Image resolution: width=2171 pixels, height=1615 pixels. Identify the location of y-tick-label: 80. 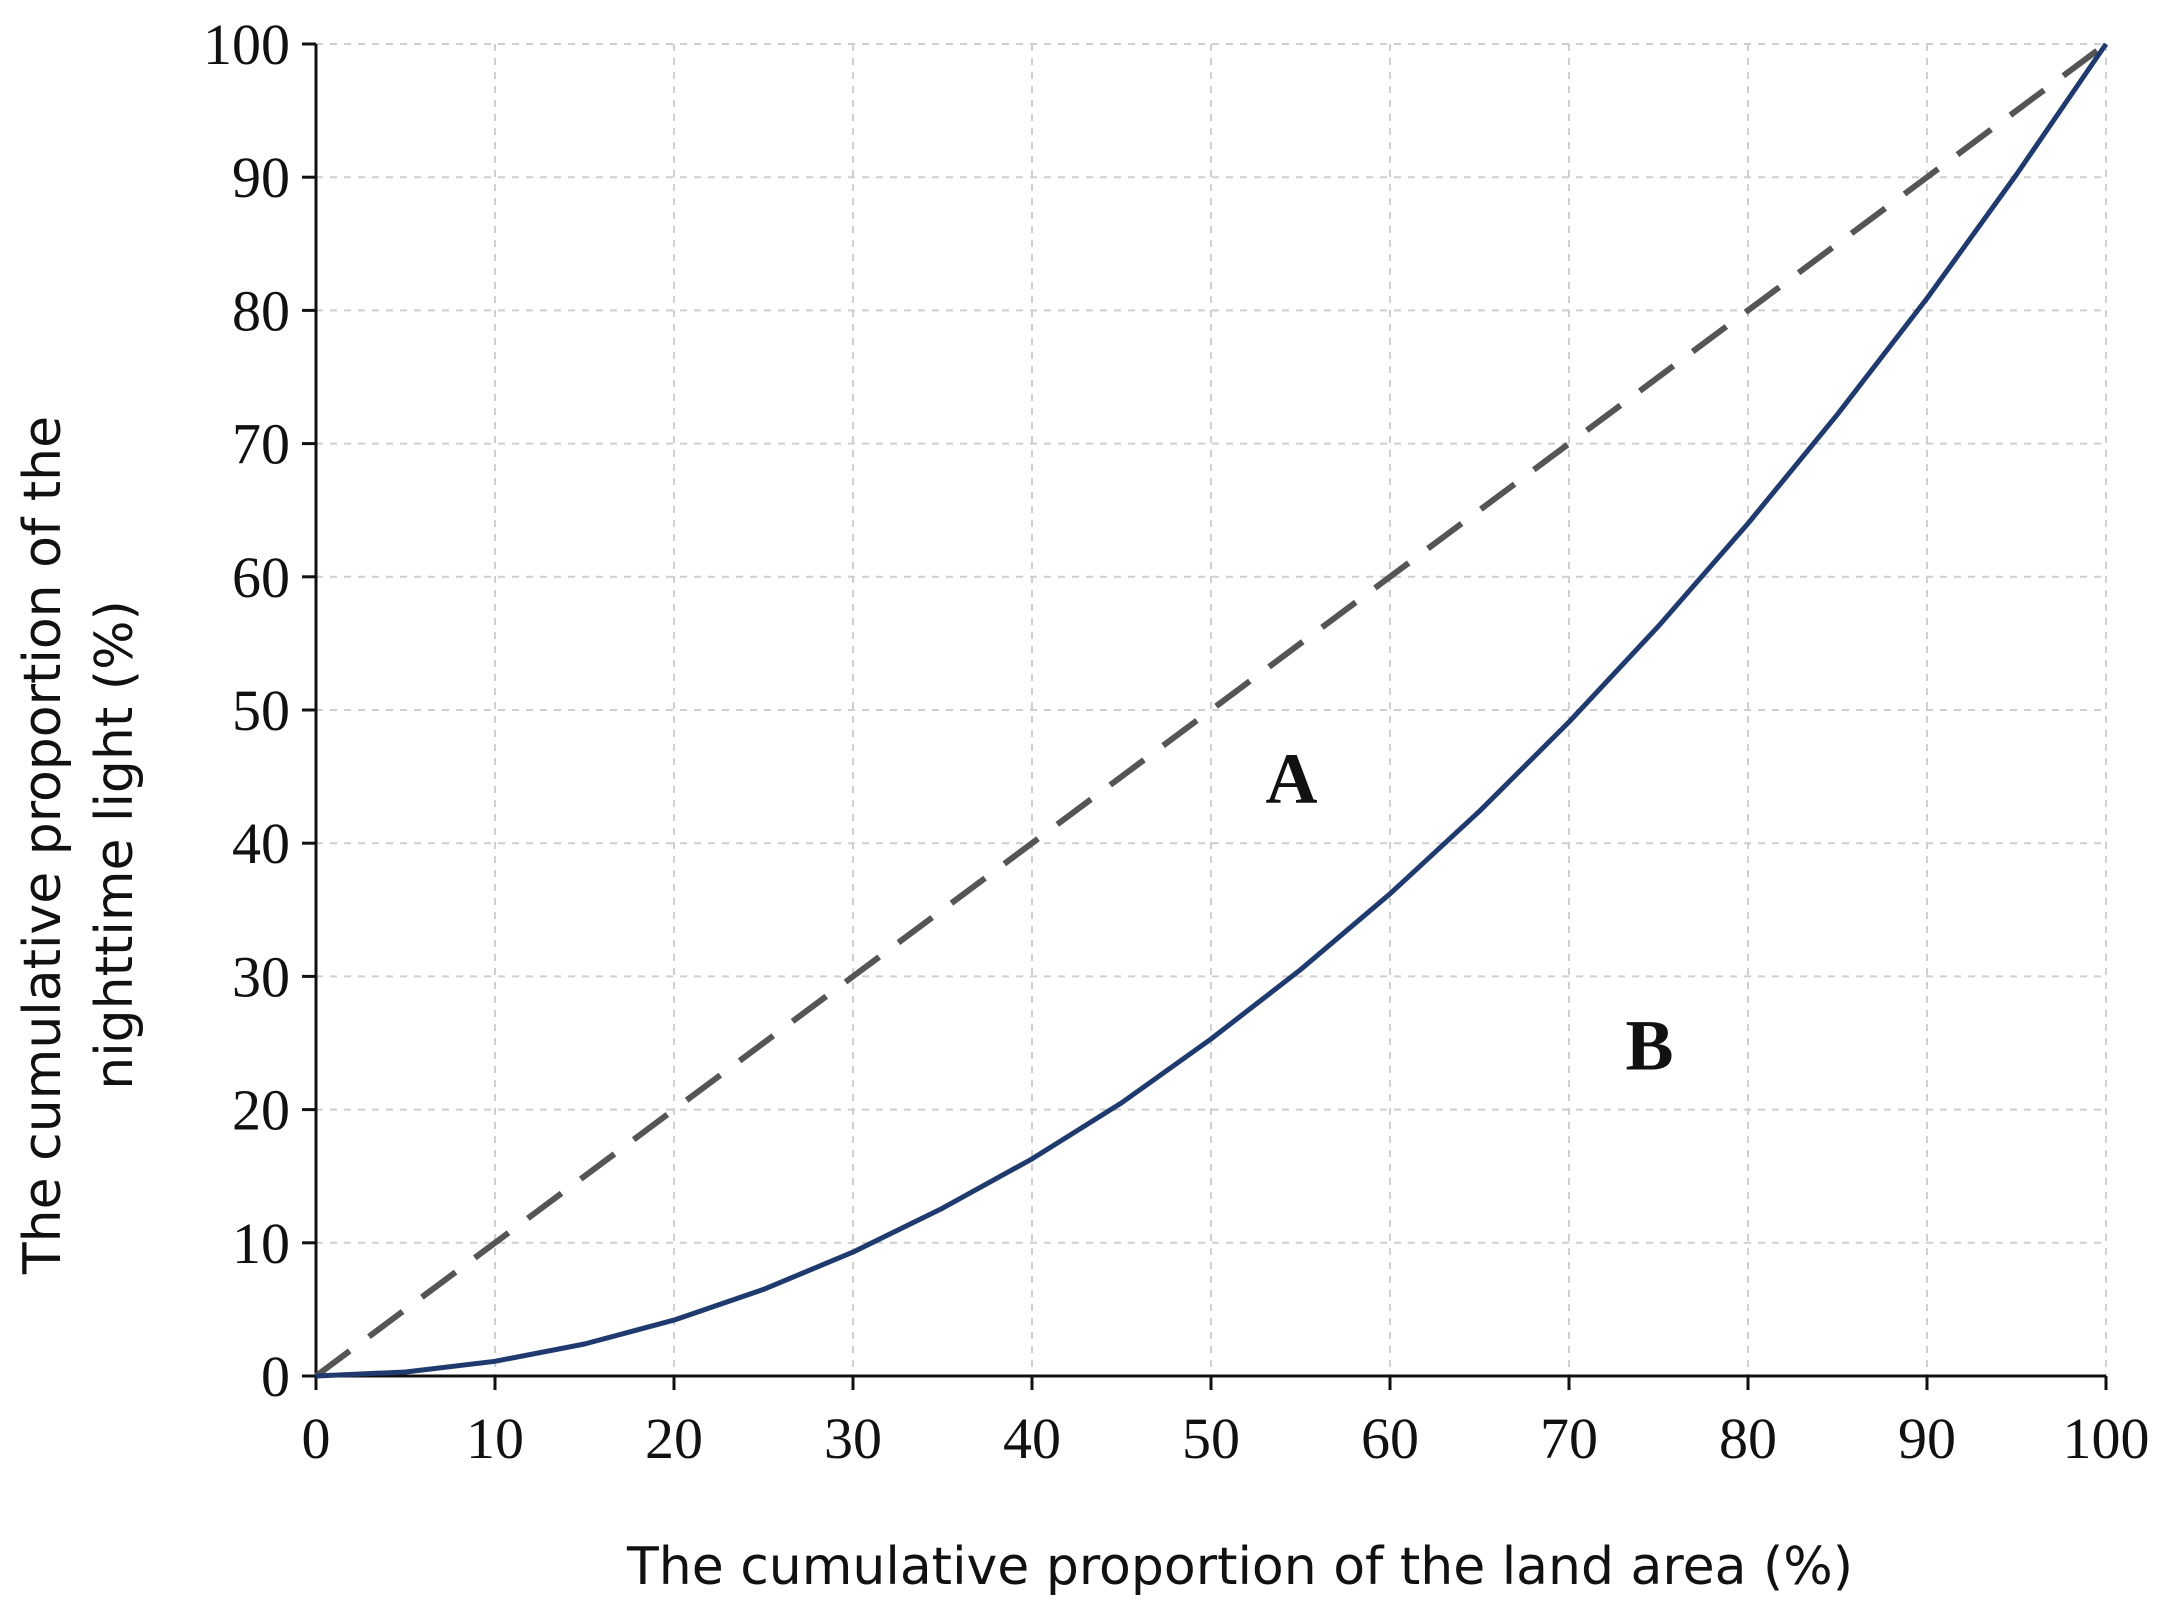
(261, 310).